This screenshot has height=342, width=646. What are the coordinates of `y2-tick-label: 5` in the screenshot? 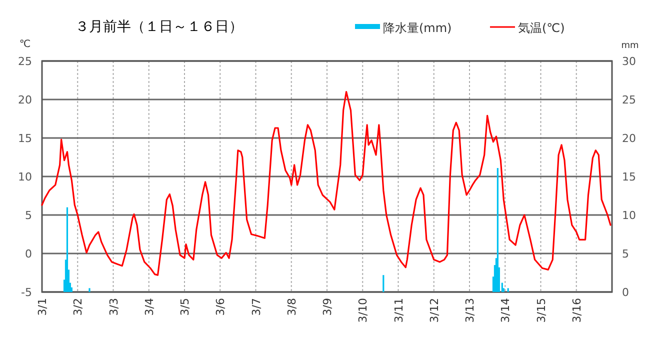 It's located at (625, 254).